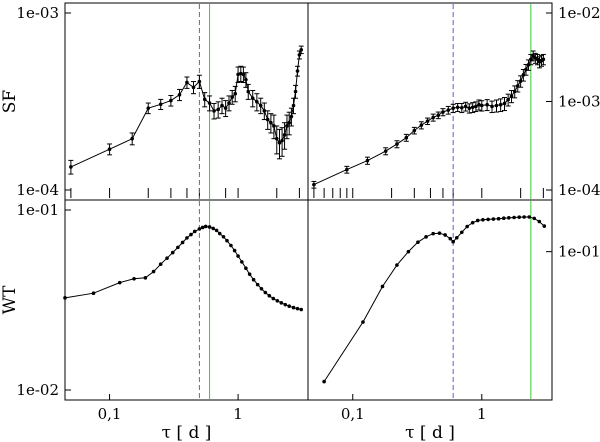 This screenshot has width=600, height=442. What do you see at coordinates (110, 414) in the screenshot?
I see `x-tick-label: 0,1` at bounding box center [110, 414].